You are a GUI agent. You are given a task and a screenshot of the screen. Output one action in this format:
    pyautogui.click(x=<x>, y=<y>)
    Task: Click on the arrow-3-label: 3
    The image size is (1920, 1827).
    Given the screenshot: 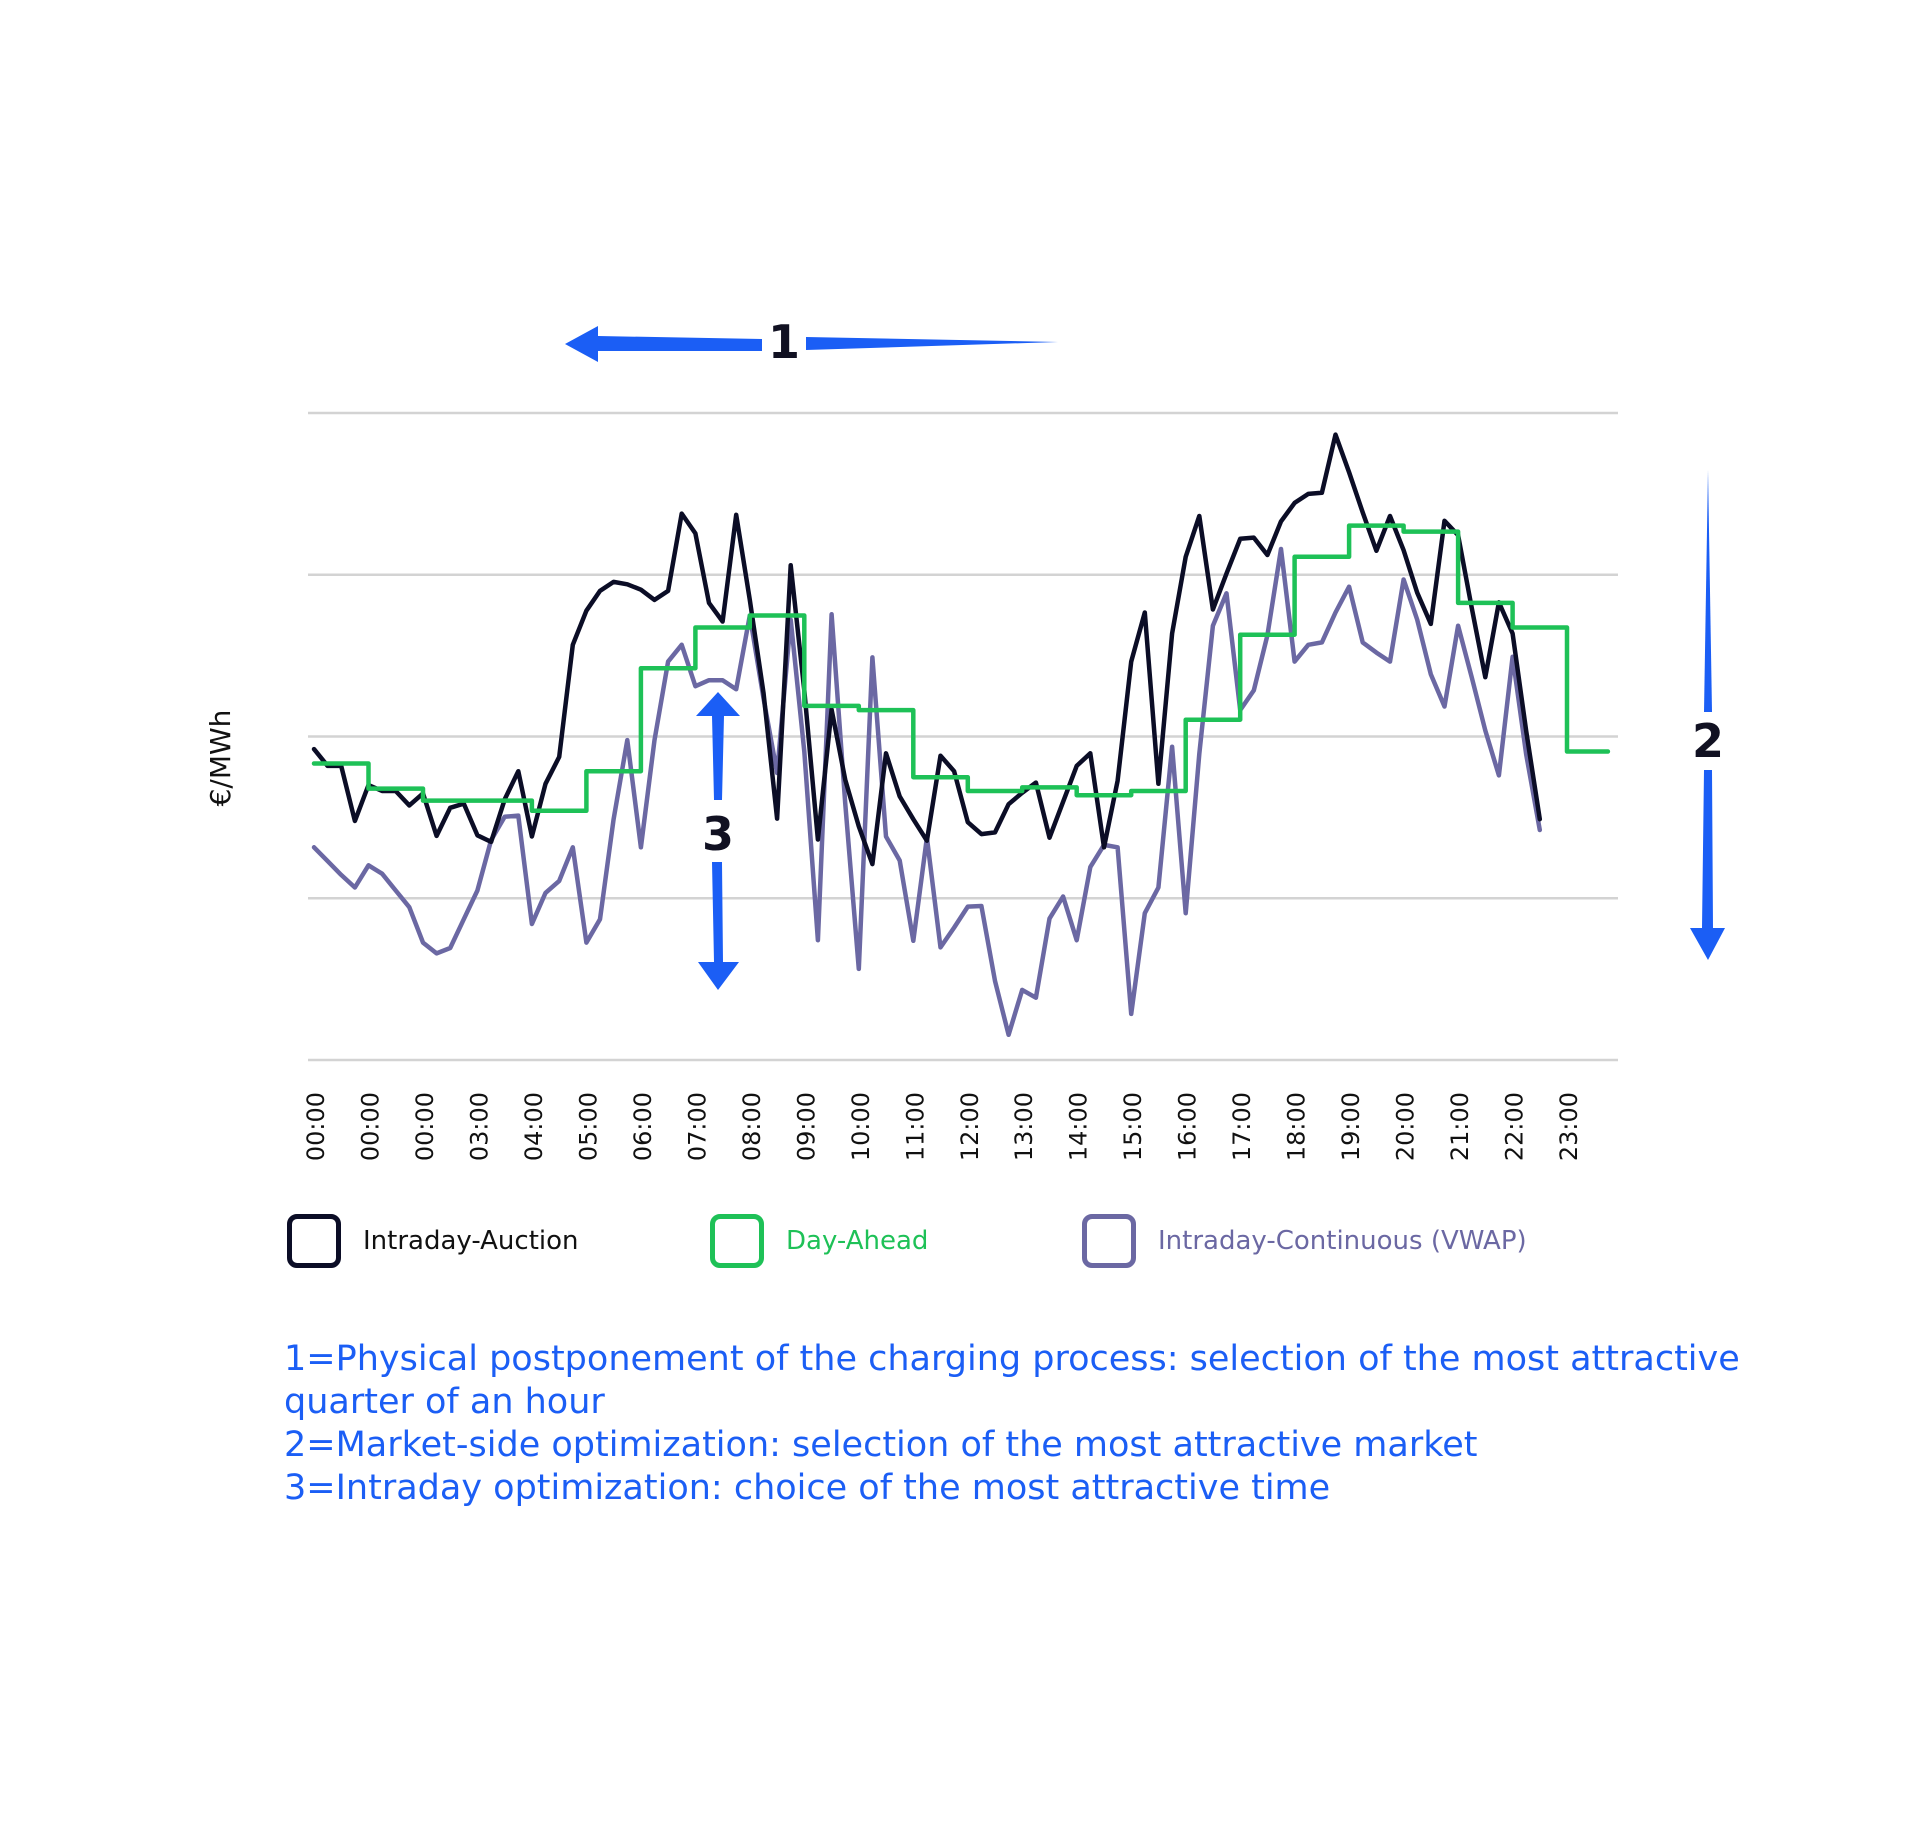 What is the action you would take?
    pyautogui.click(x=718, y=834)
    